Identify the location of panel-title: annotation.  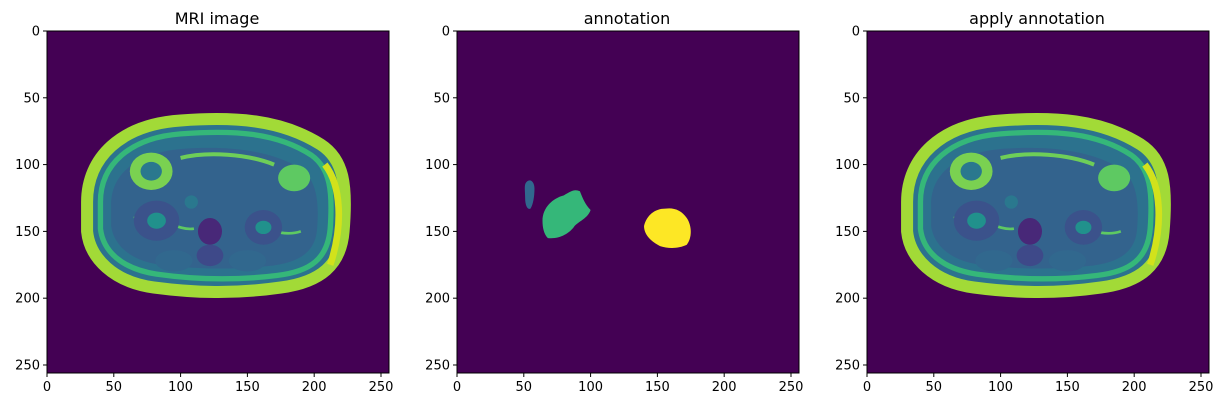
(627, 18).